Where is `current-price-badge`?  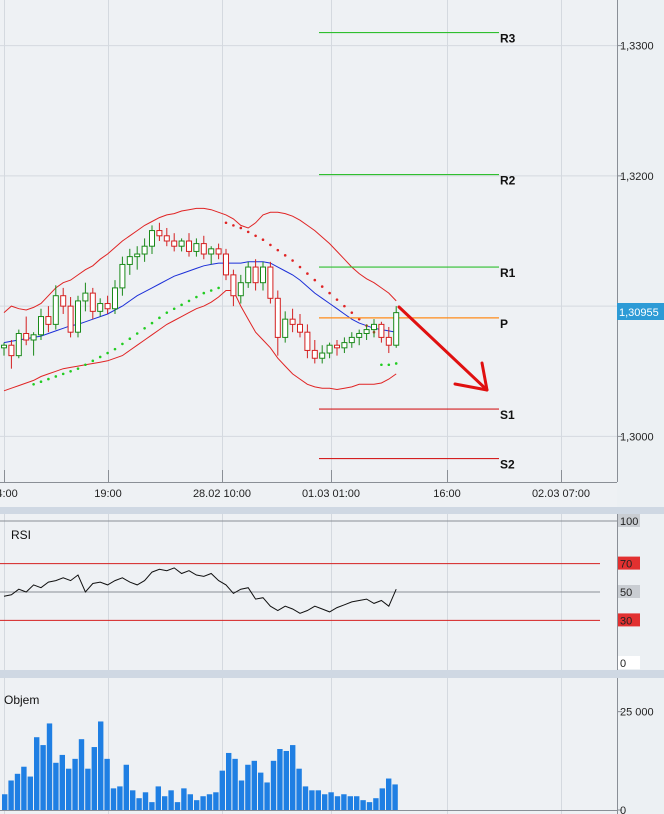
current-price-badge is located at coordinates (640, 311).